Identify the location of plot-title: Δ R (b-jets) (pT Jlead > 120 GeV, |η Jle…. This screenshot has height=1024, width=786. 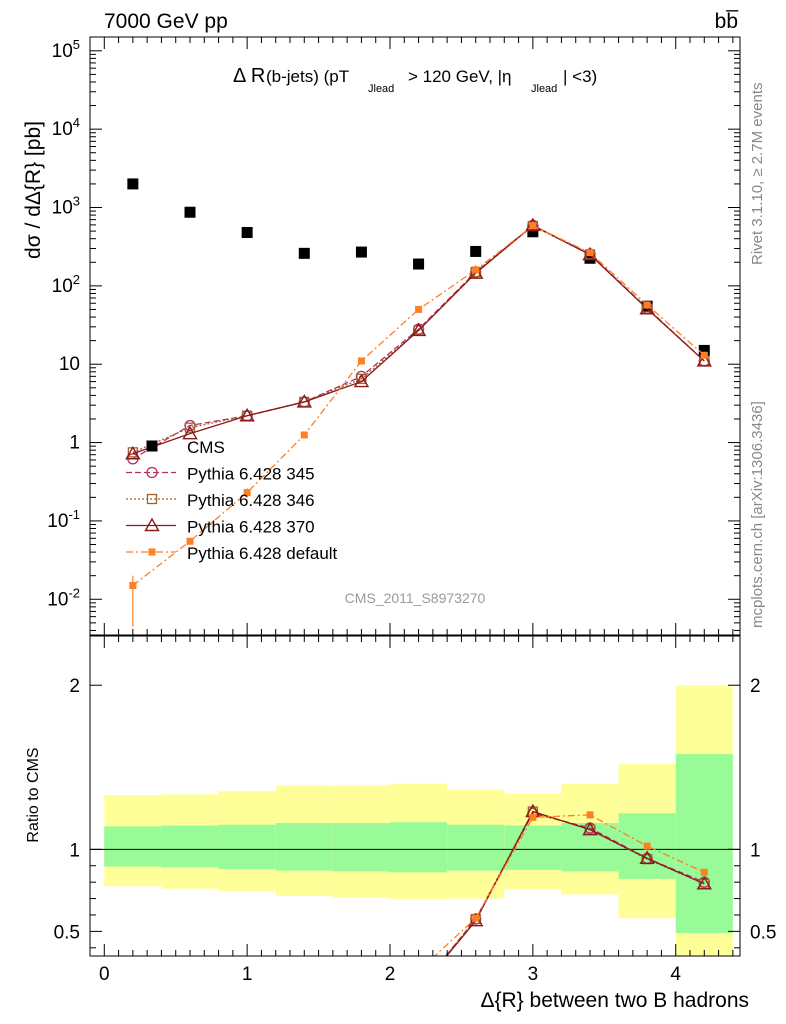
(415, 80).